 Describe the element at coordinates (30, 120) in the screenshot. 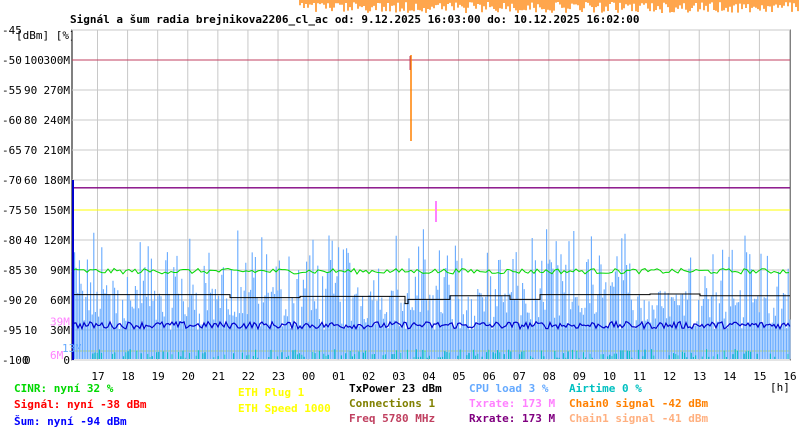

I see `y-tick-pct: 80` at that location.